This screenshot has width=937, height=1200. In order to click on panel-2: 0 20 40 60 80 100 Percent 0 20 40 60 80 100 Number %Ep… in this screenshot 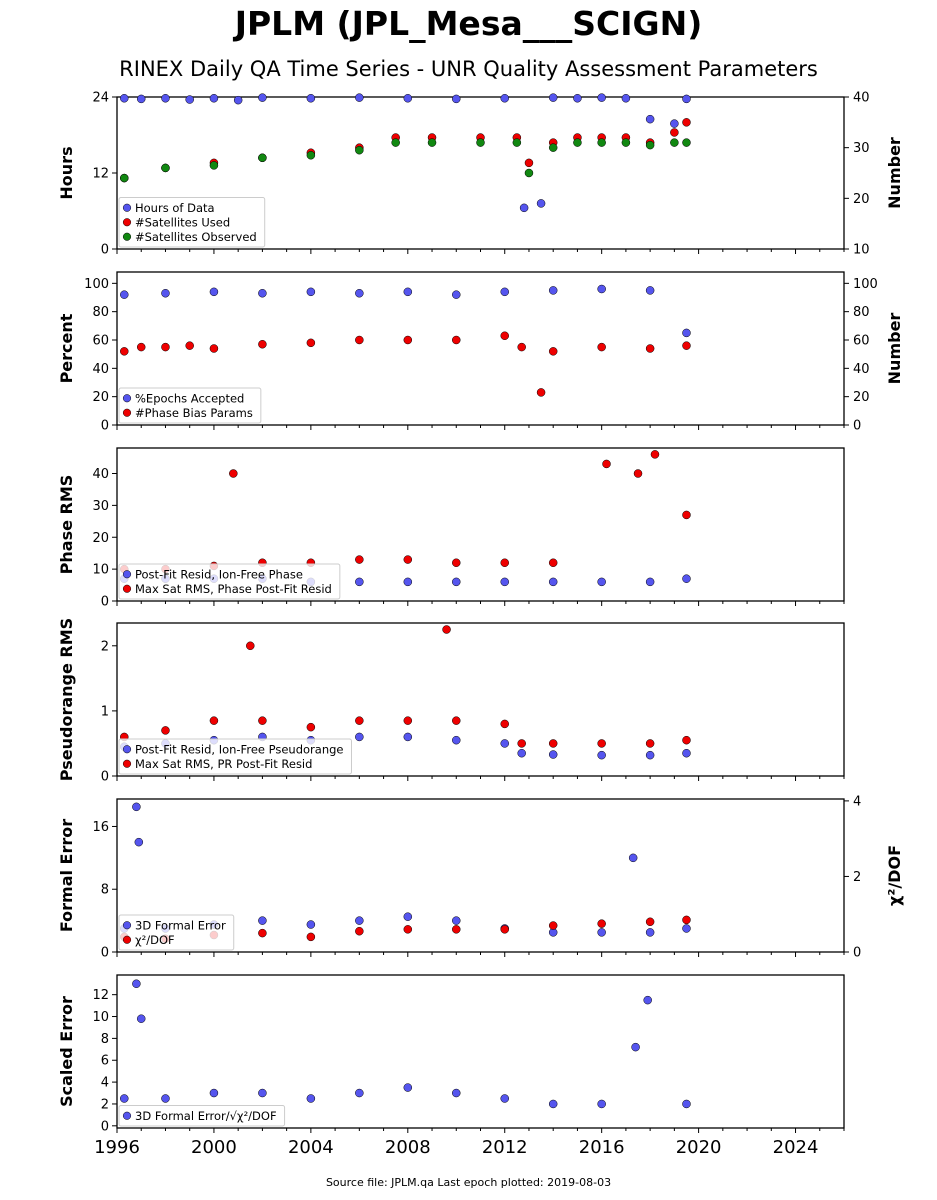, I will do `click(480, 352)`.